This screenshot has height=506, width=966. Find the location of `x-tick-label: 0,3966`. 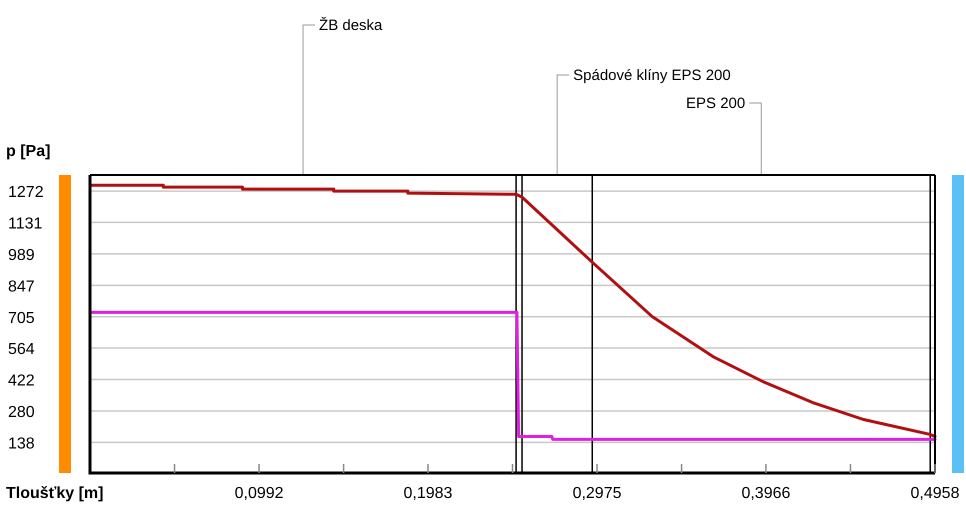

x-tick-label: 0,3966 is located at coordinates (765, 493).